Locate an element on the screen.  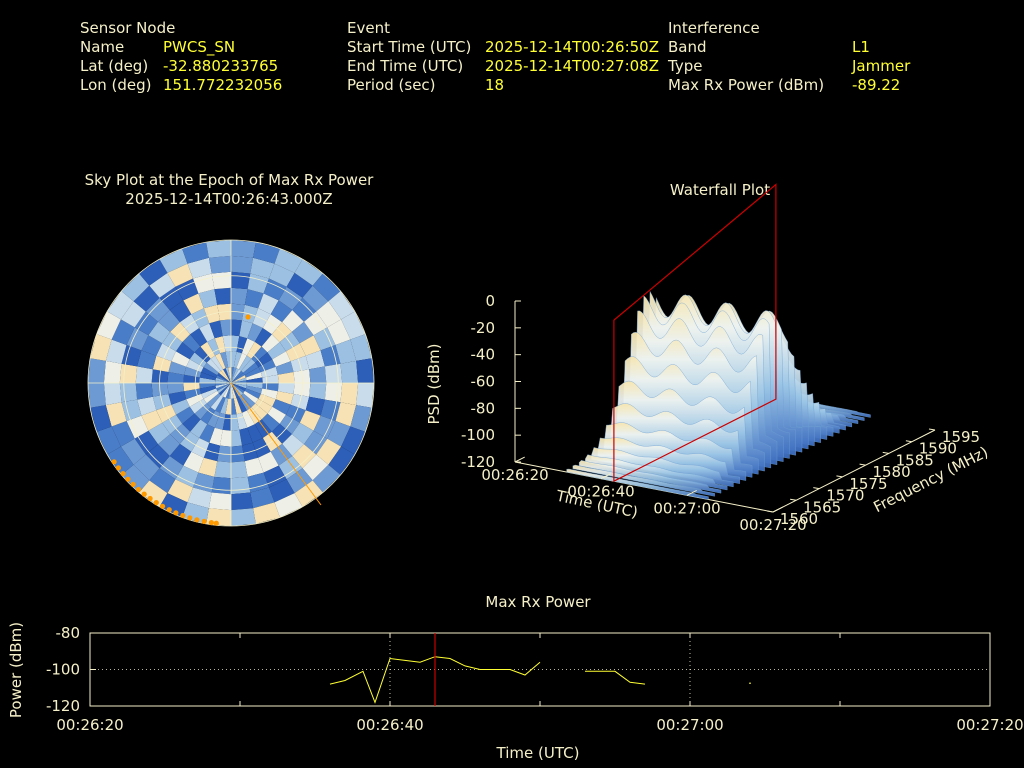
waterfall-z-tick-label: -40 is located at coordinates (483, 355).